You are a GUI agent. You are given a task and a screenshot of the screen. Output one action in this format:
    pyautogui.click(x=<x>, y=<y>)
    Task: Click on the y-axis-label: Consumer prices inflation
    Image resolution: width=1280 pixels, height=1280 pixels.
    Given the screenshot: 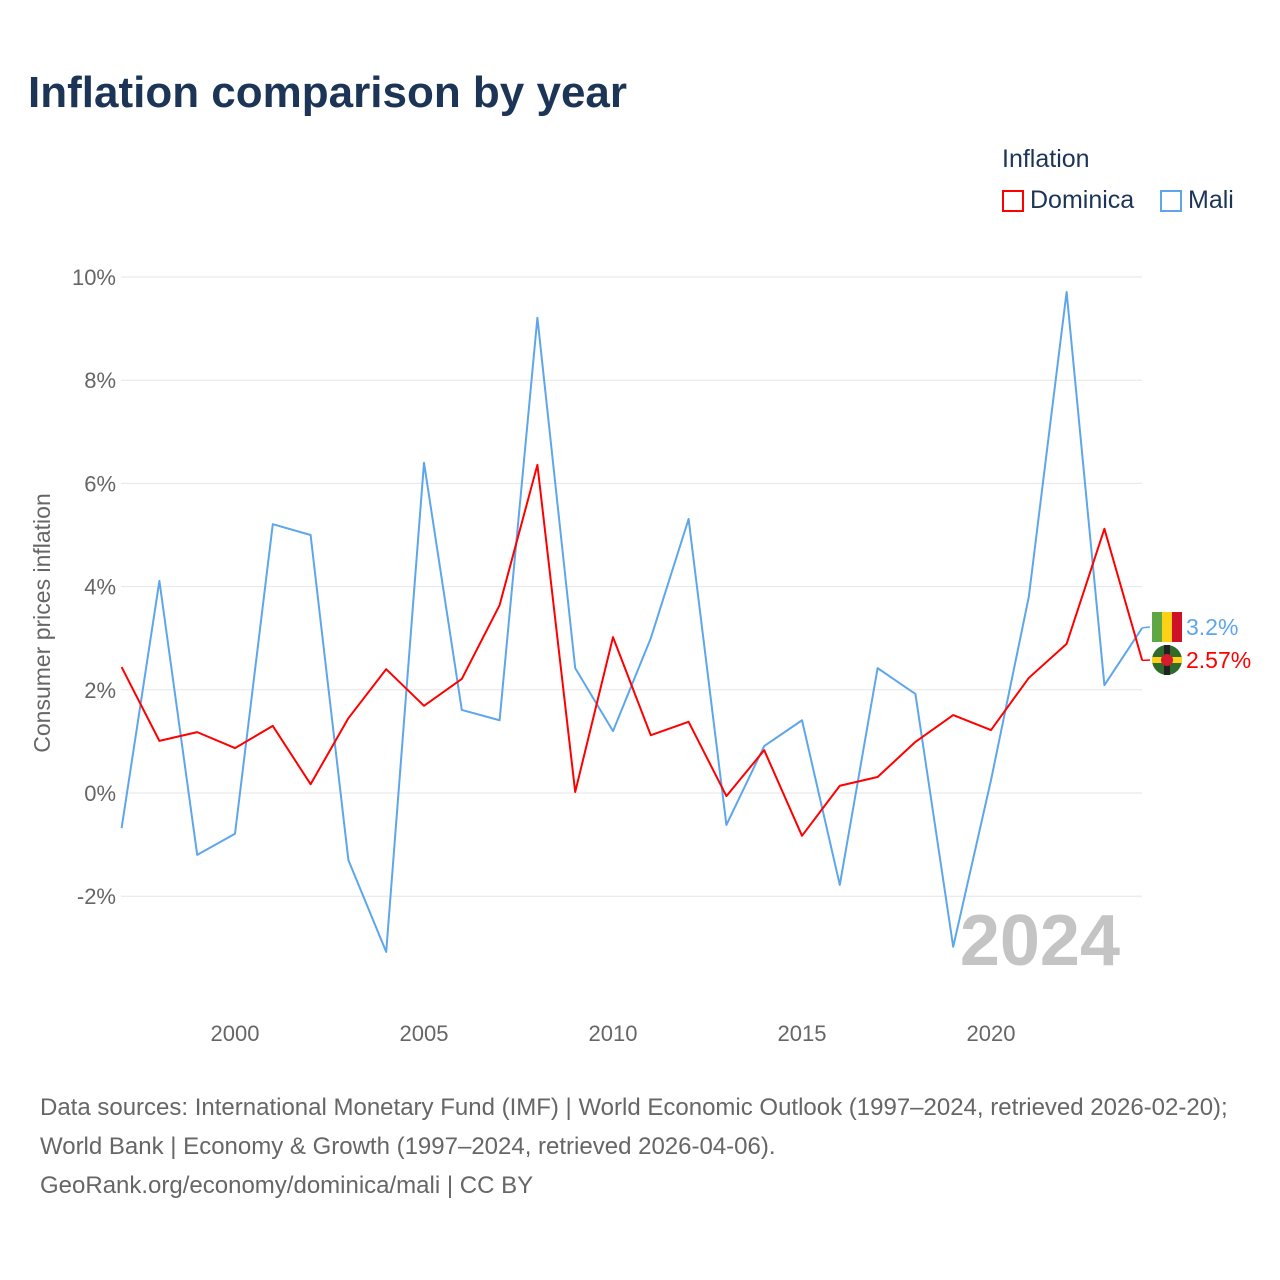 What is the action you would take?
    pyautogui.click(x=42, y=623)
    